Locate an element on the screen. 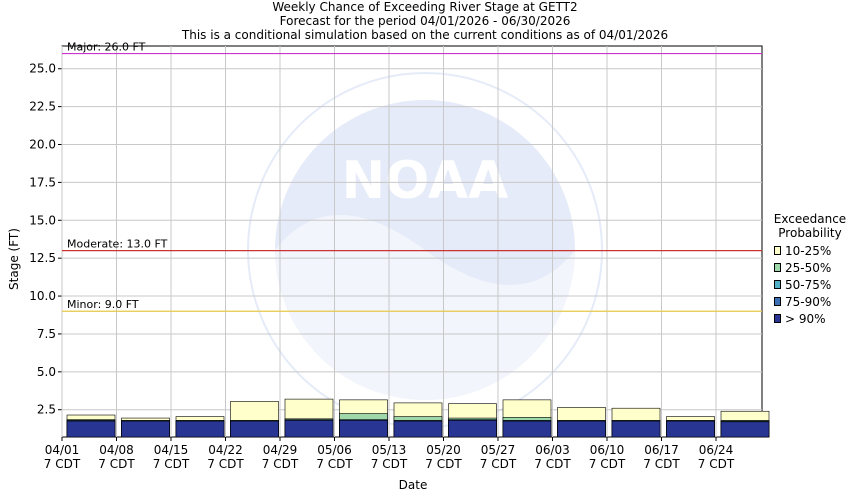 The width and height of the screenshot is (850, 500). threshold-label: Minor: 9.0 FT is located at coordinates (103, 304).